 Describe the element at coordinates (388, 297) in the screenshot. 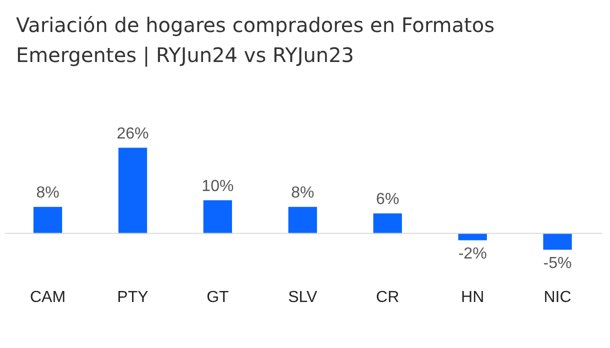

I see `x-tick-label: CR` at that location.